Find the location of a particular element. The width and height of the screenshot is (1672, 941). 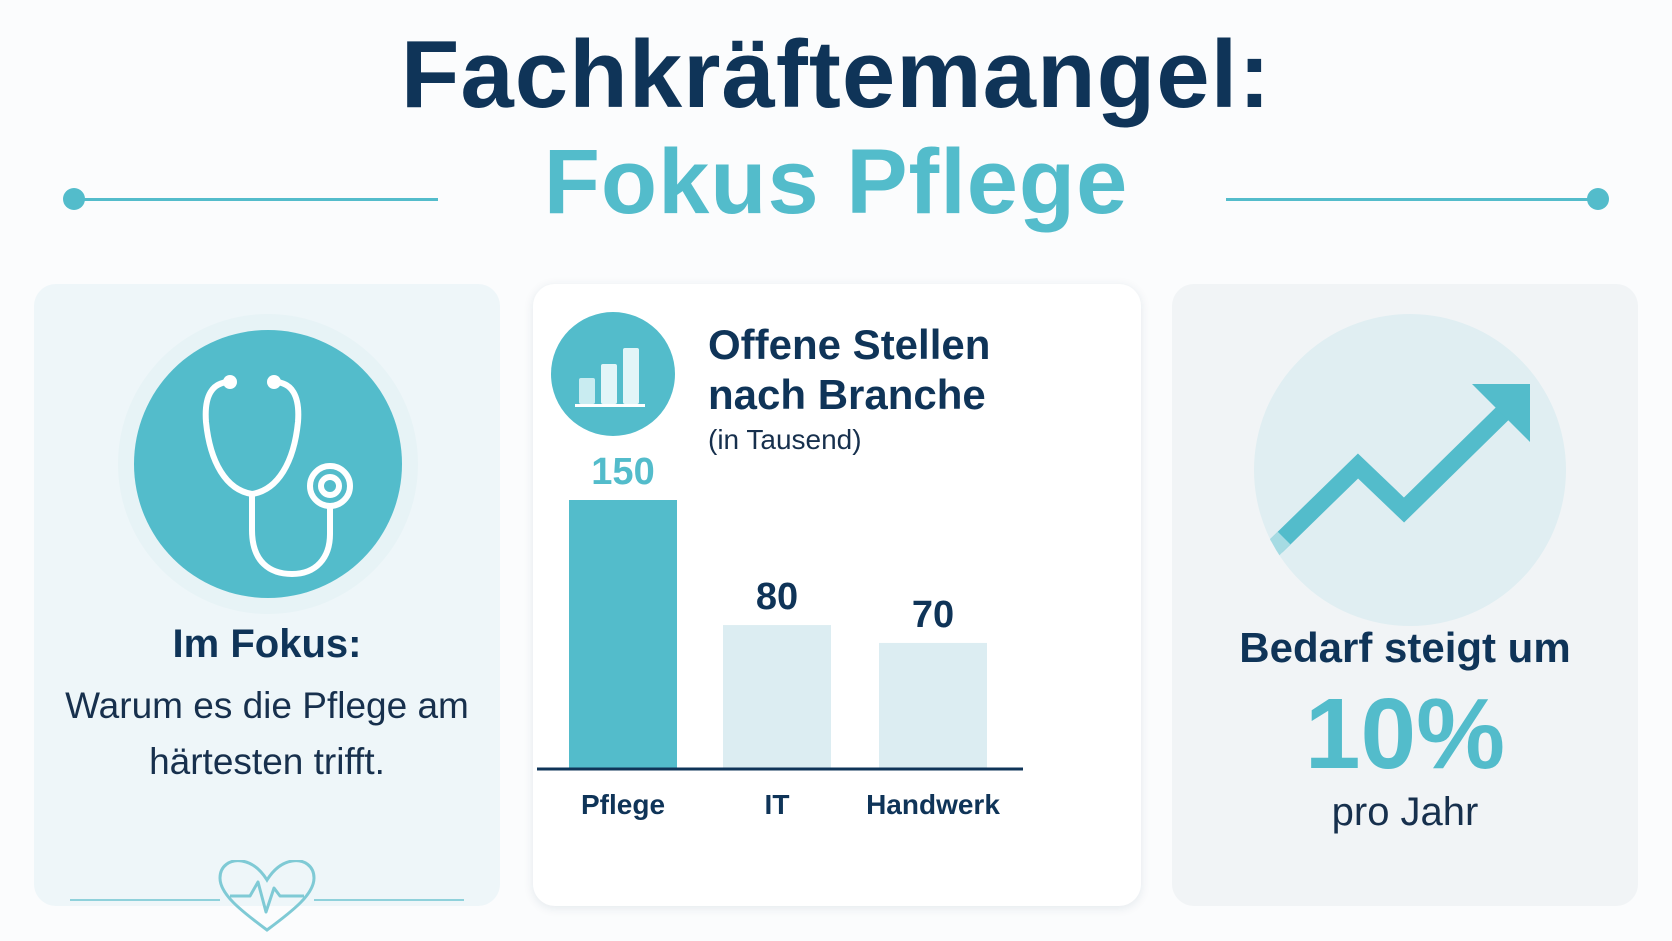

heartbeat-heart-icon is located at coordinates (267, 896).